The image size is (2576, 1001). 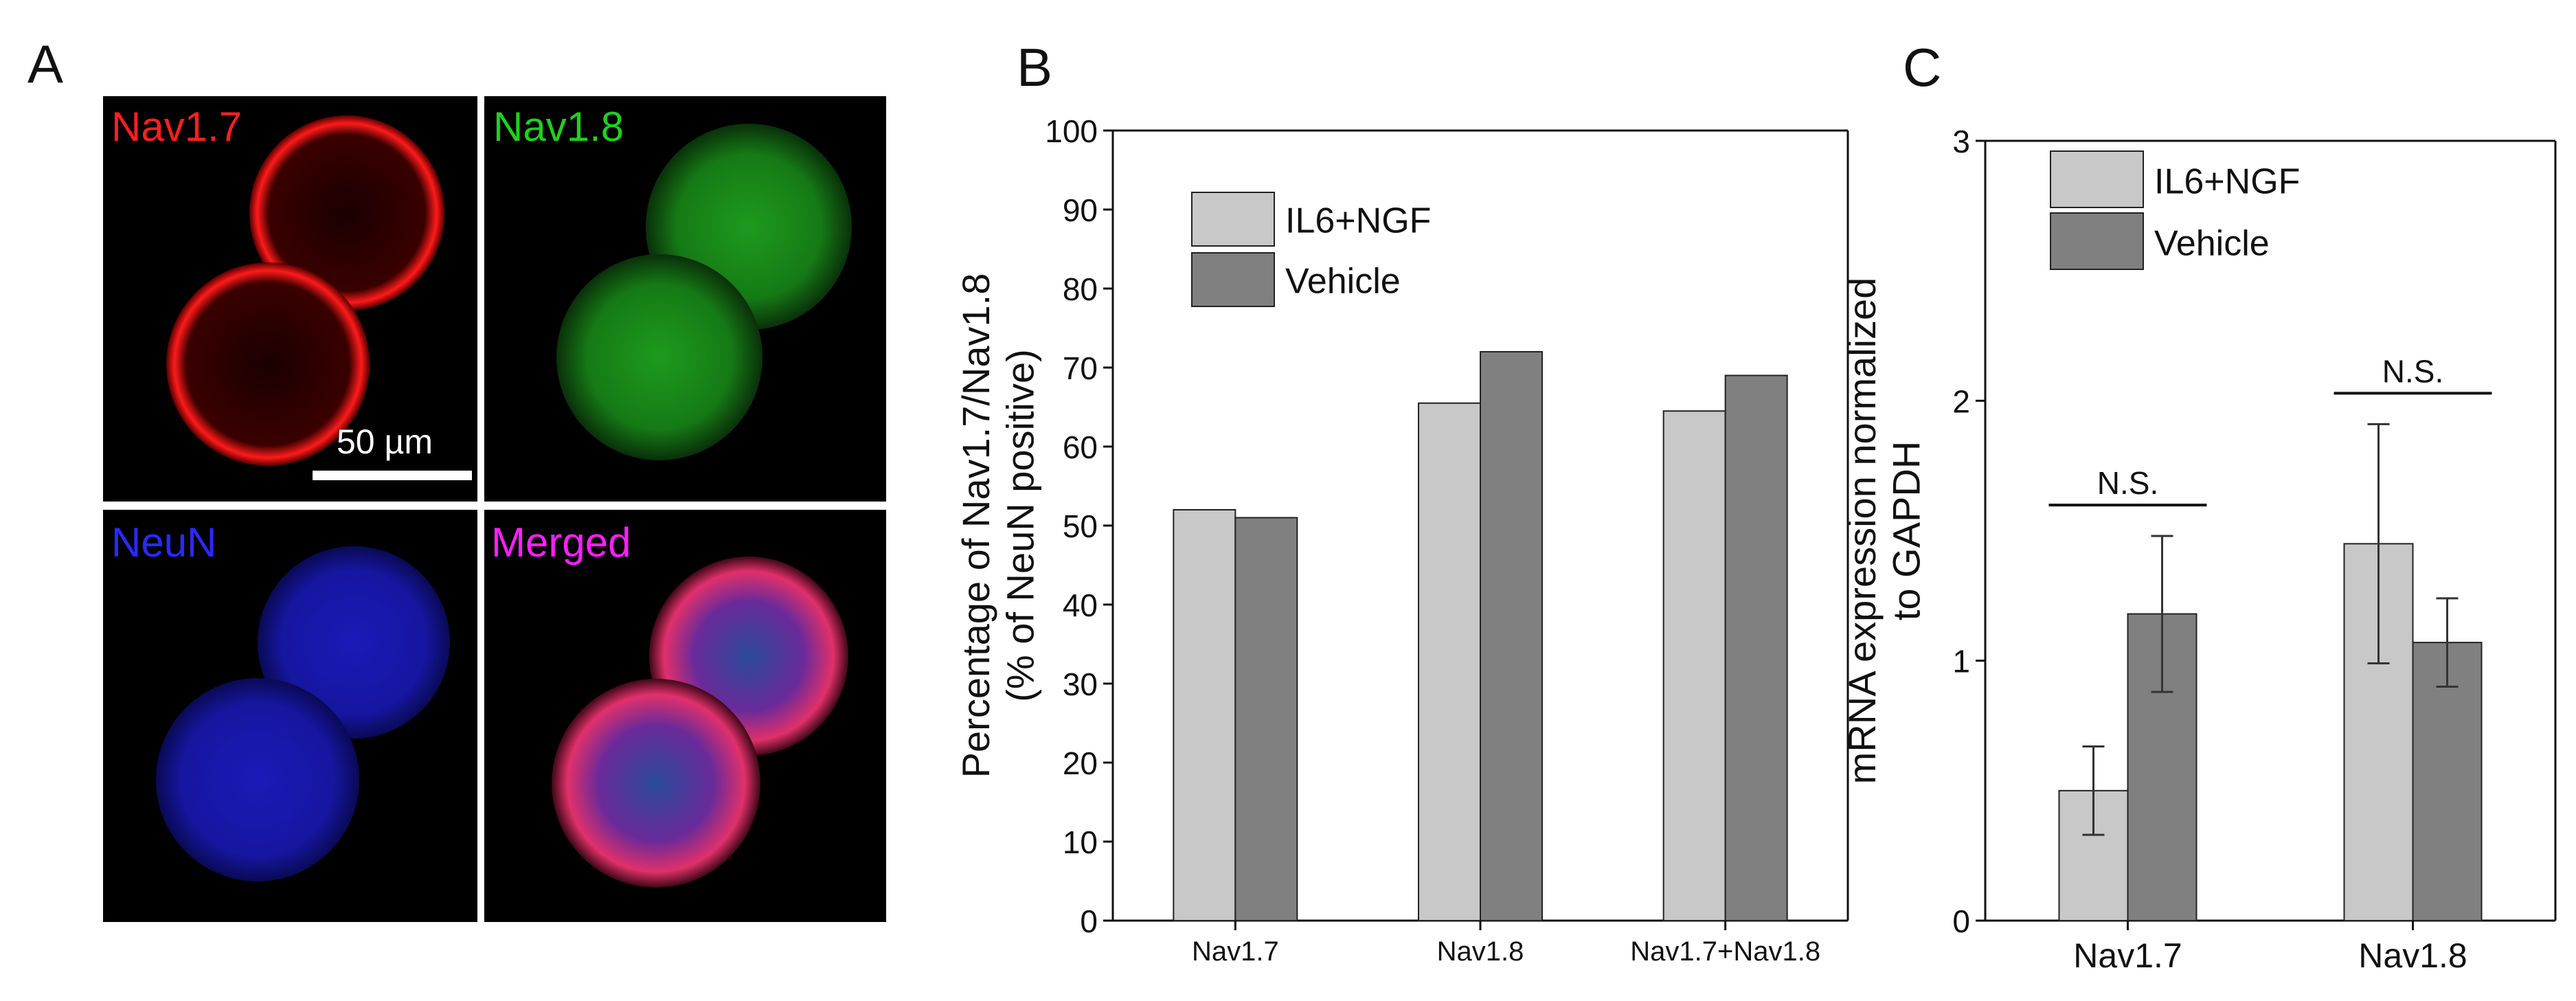 What do you see at coordinates (1725, 951) in the screenshot?
I see `x-tick-label: Nav1.7+Nav1.8` at bounding box center [1725, 951].